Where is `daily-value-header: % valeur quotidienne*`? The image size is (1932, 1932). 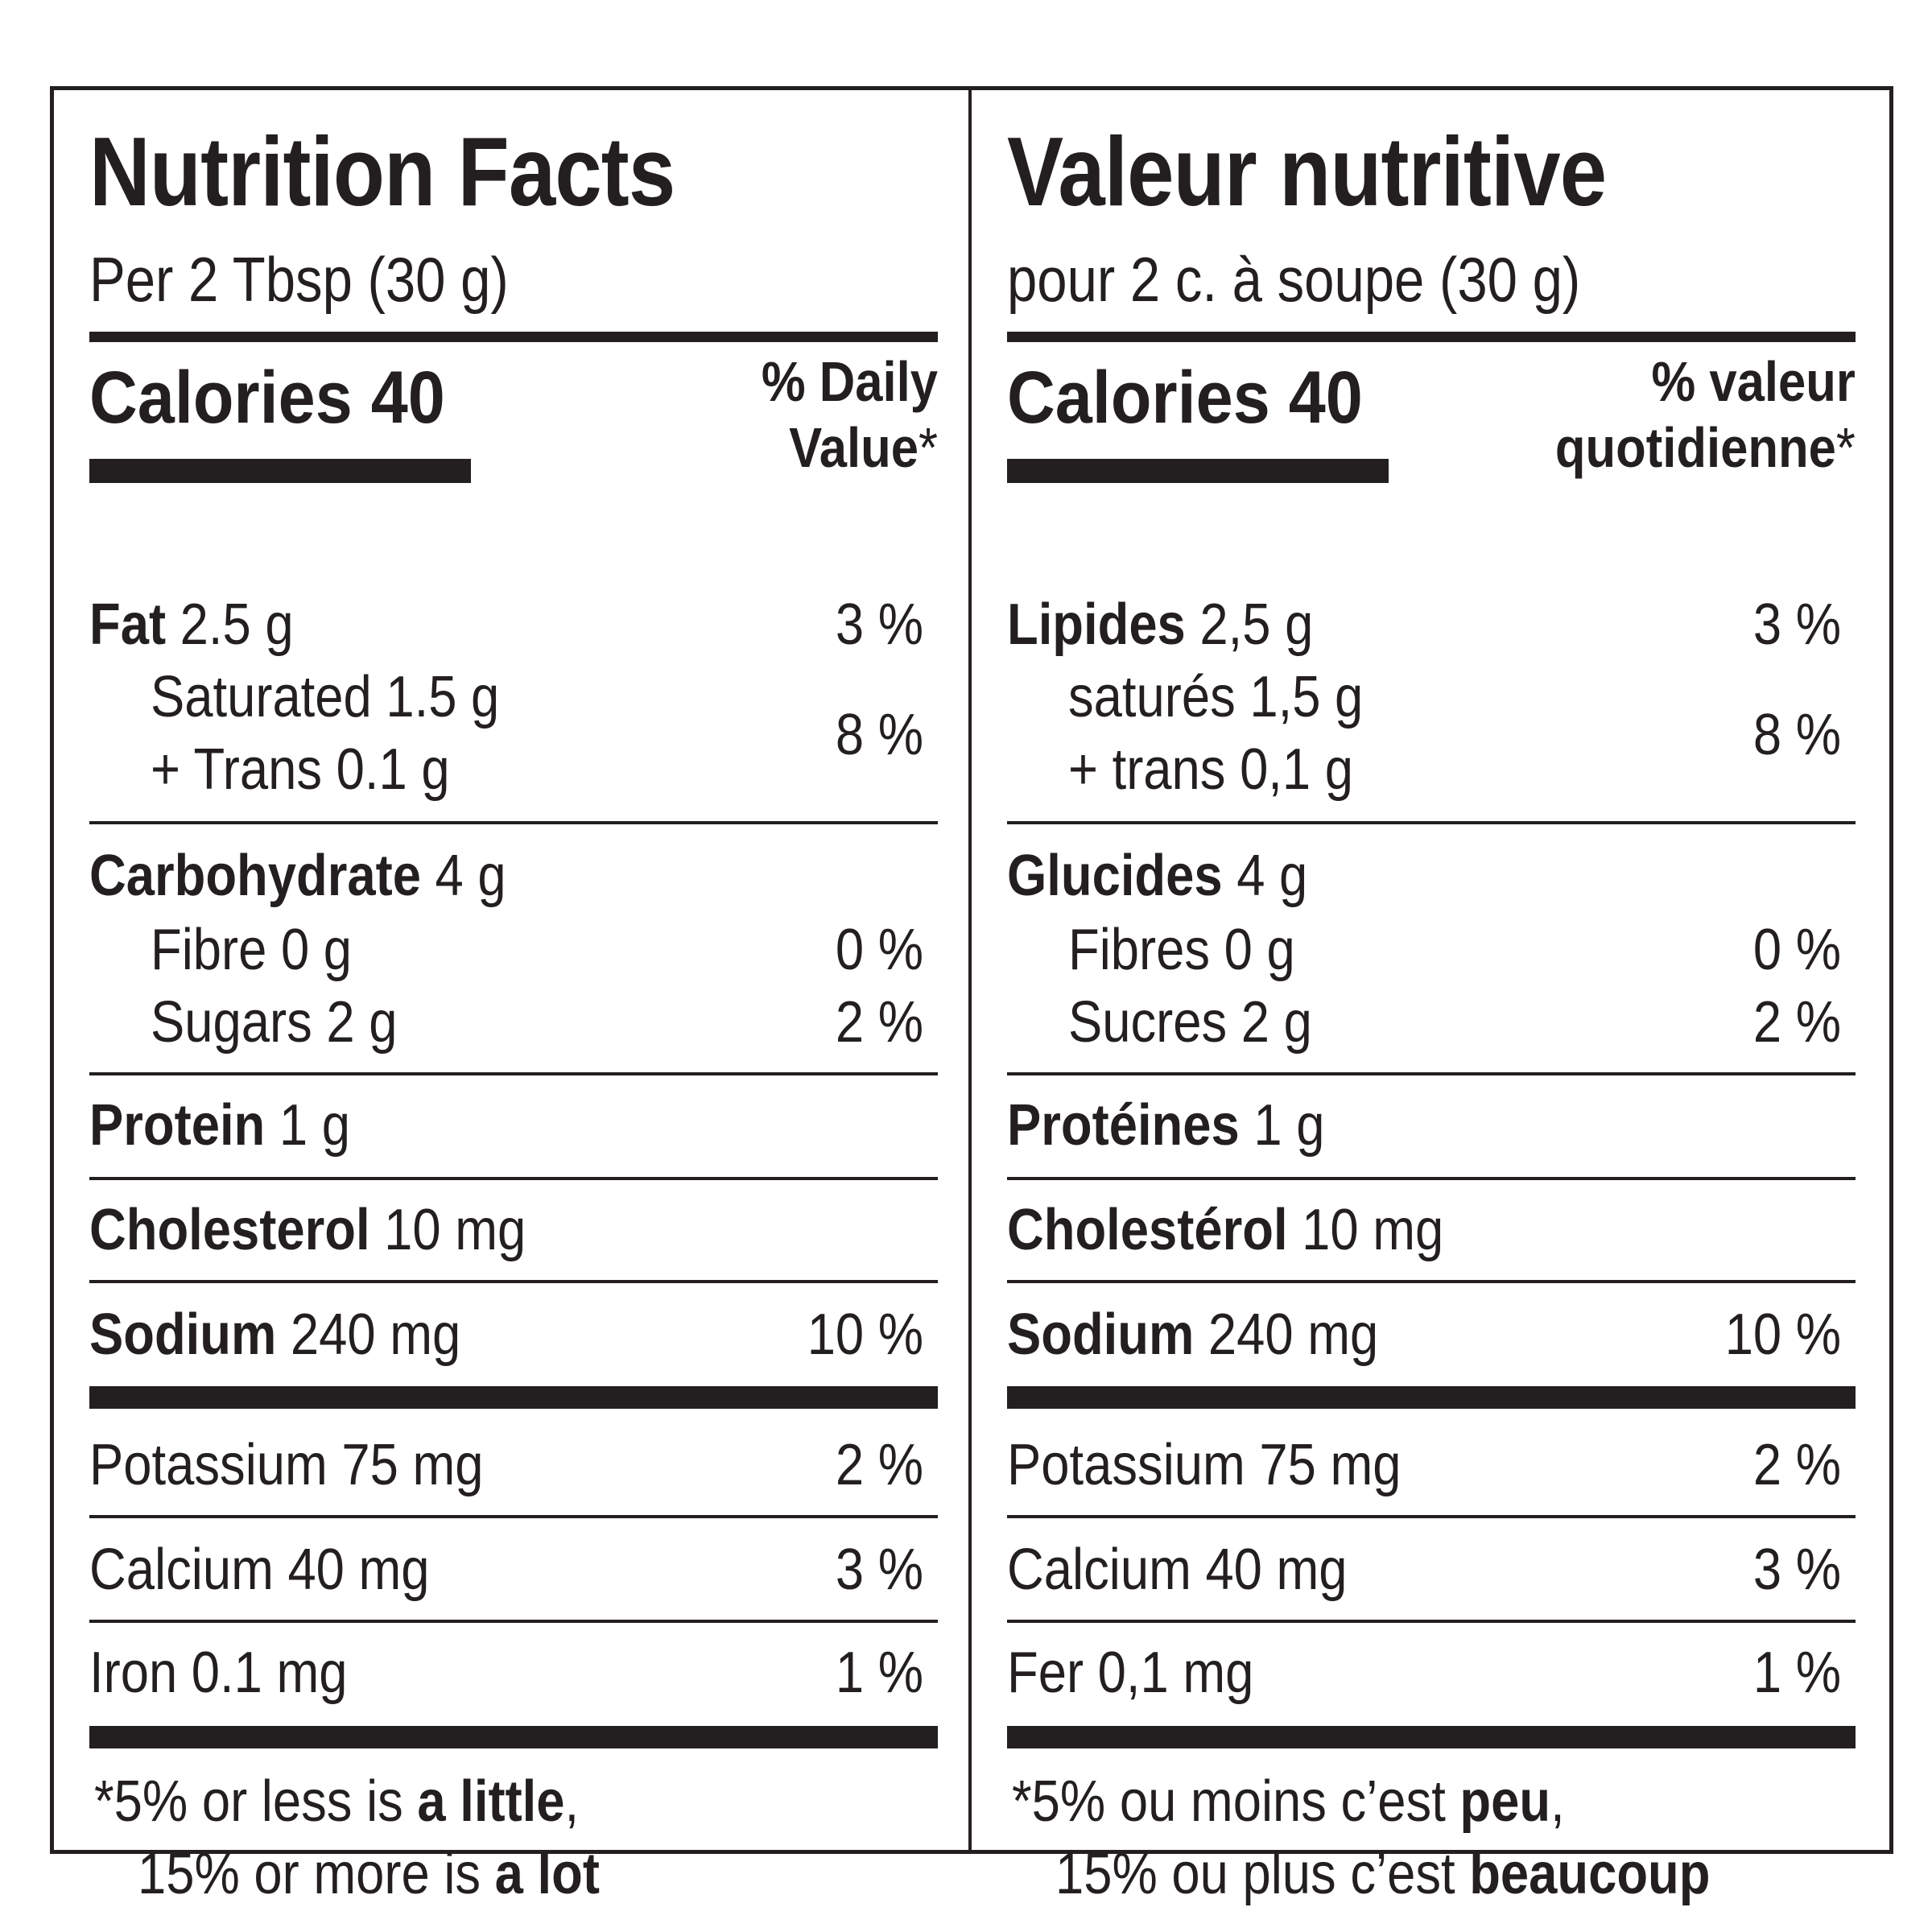
daily-value-header: % valeur quotidienne* is located at coordinates (1705, 414).